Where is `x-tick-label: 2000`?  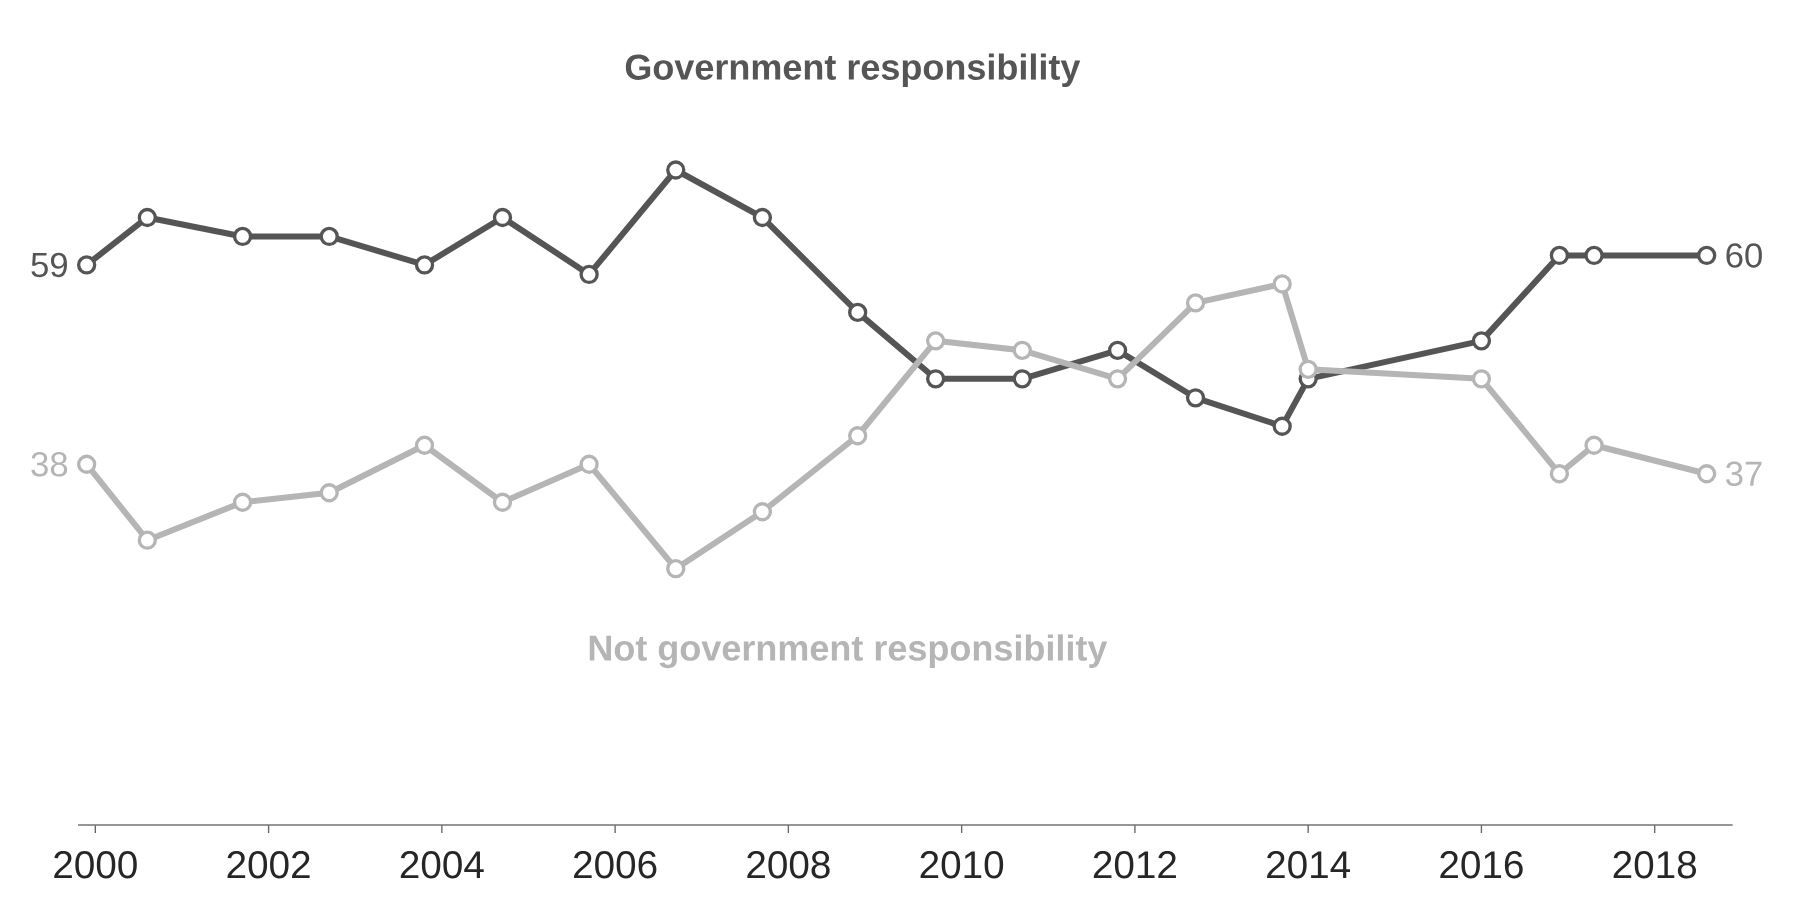 x-tick-label: 2000 is located at coordinates (95, 865).